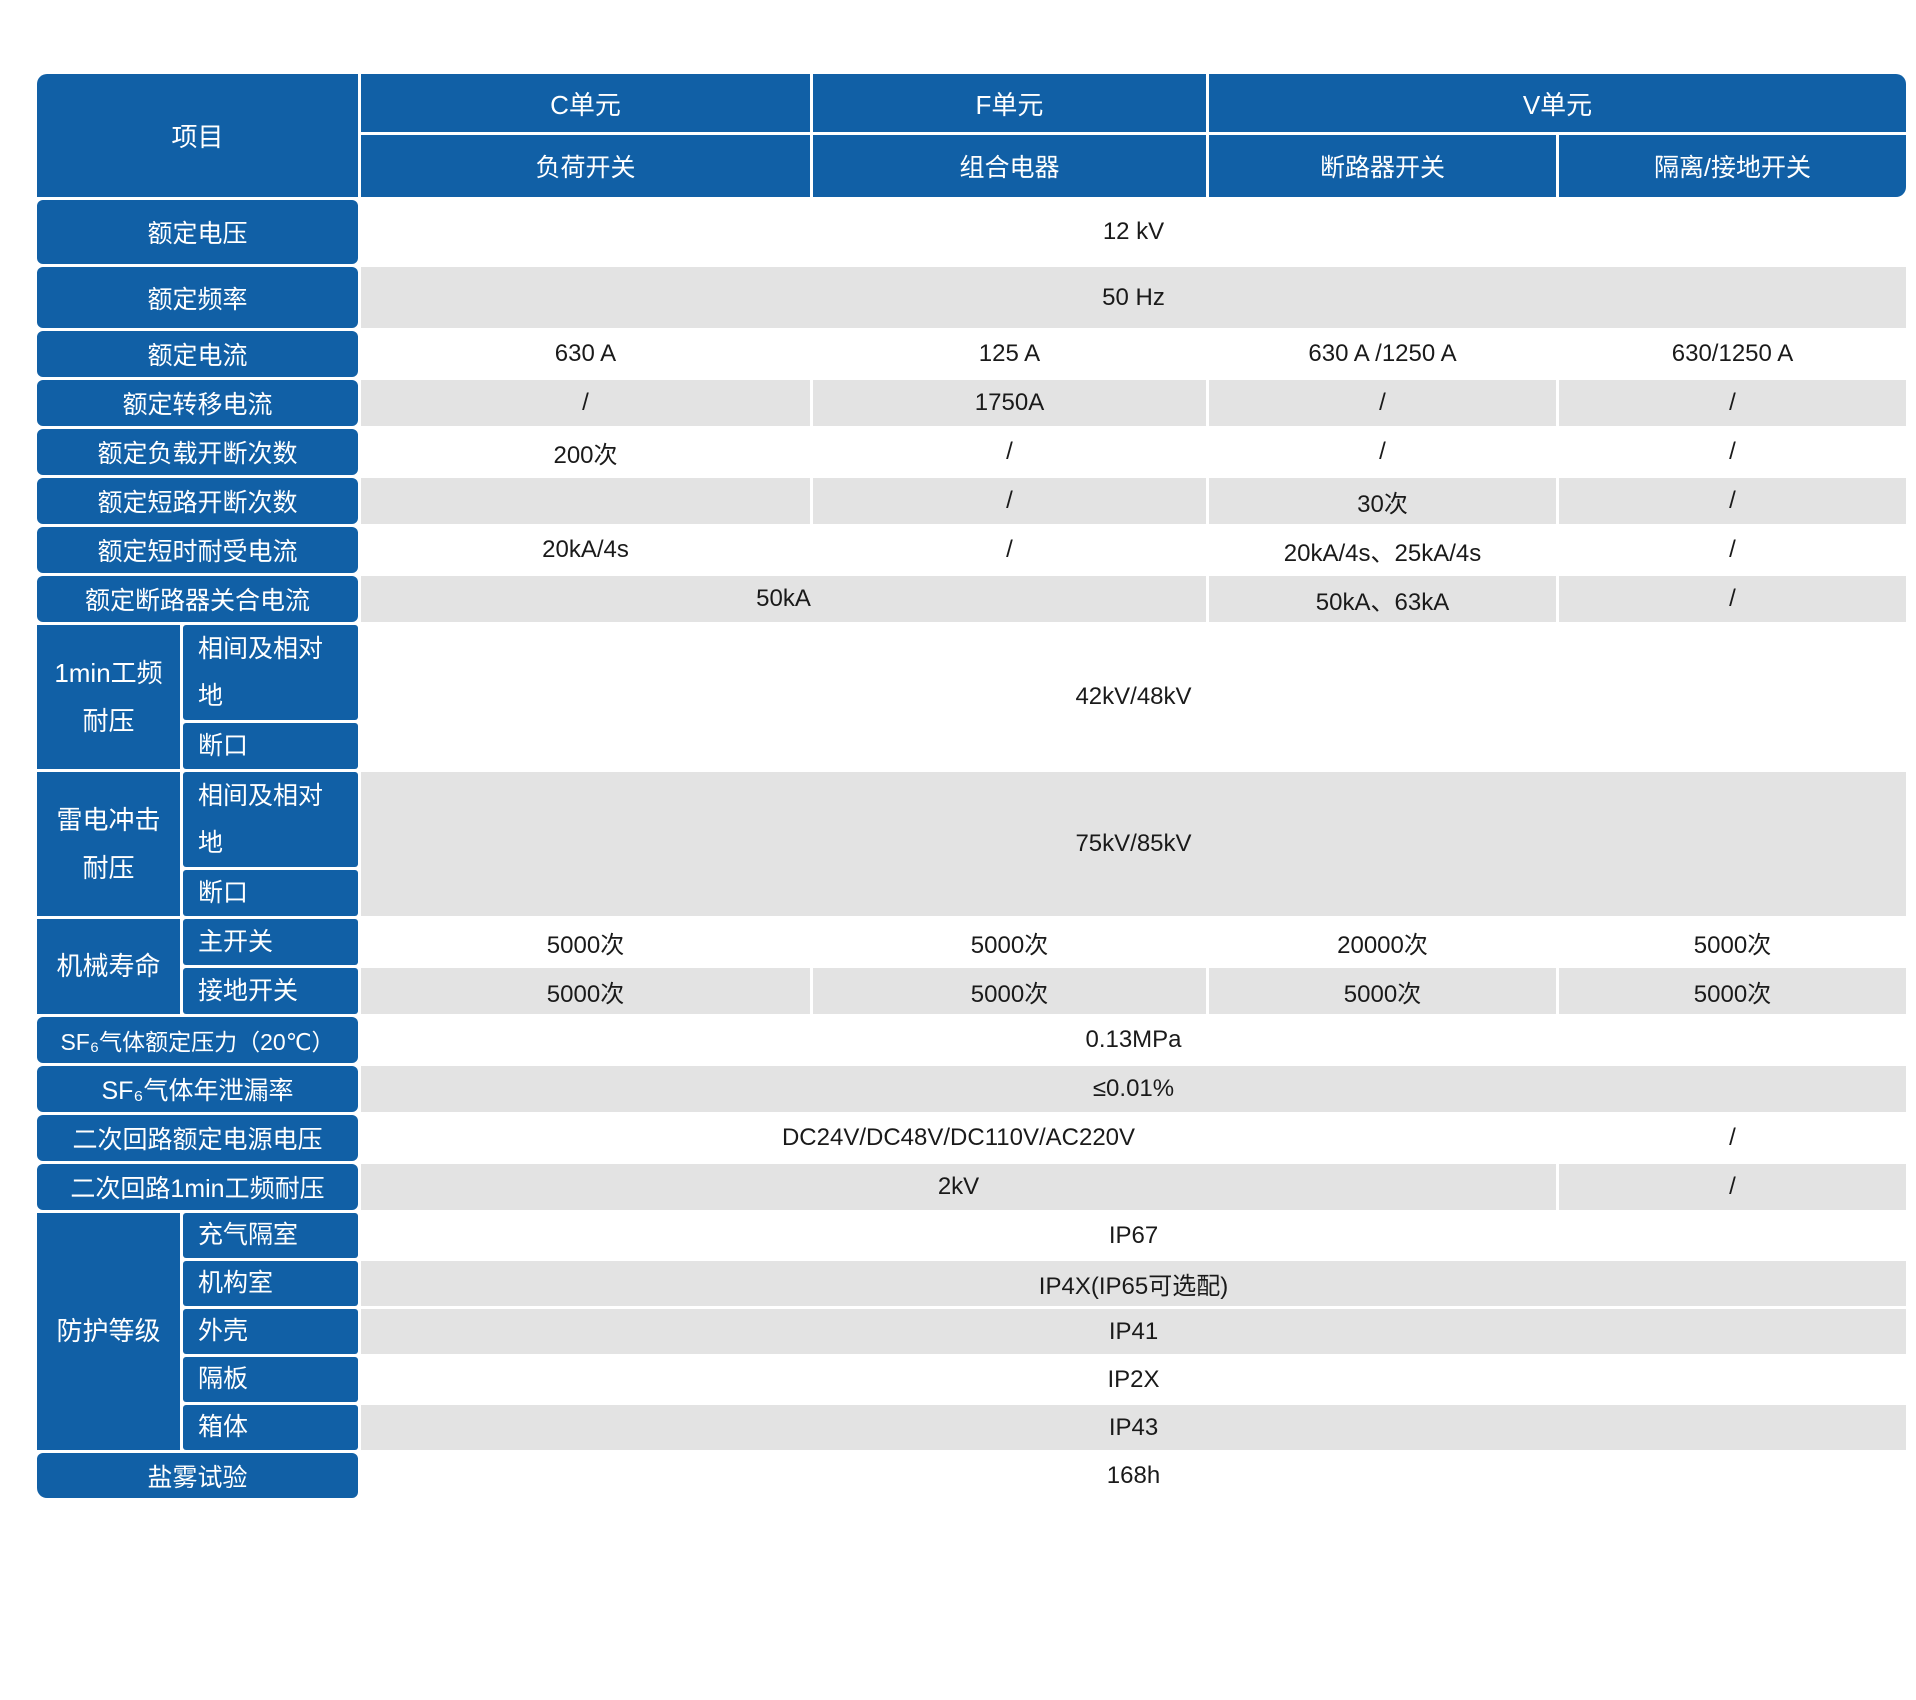 Image resolution: width=1916 pixels, height=1700 pixels. Describe the element at coordinates (1382, 501) in the screenshot. I see `value-sc-breaking-vcb: 30次` at that location.